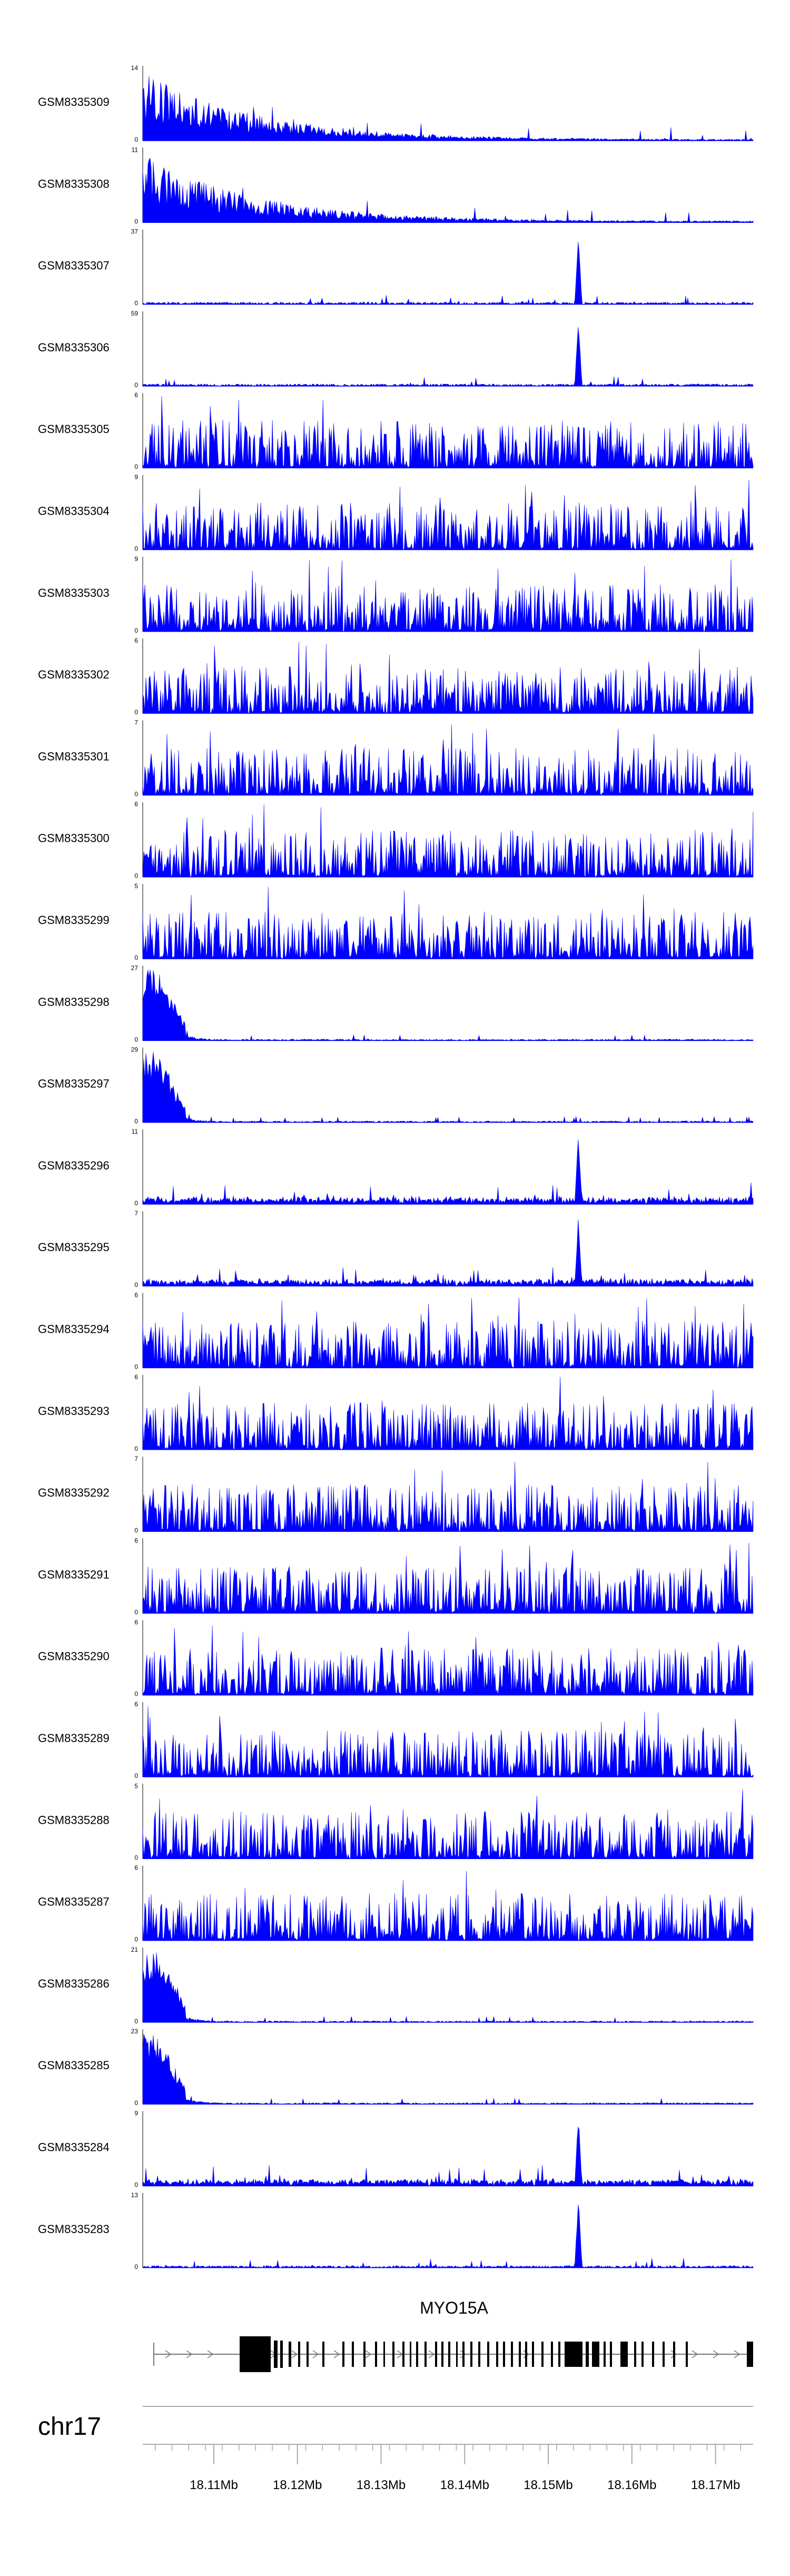 The image size is (790, 2576). I want to click on track-name: GSM8335302, so click(74, 674).